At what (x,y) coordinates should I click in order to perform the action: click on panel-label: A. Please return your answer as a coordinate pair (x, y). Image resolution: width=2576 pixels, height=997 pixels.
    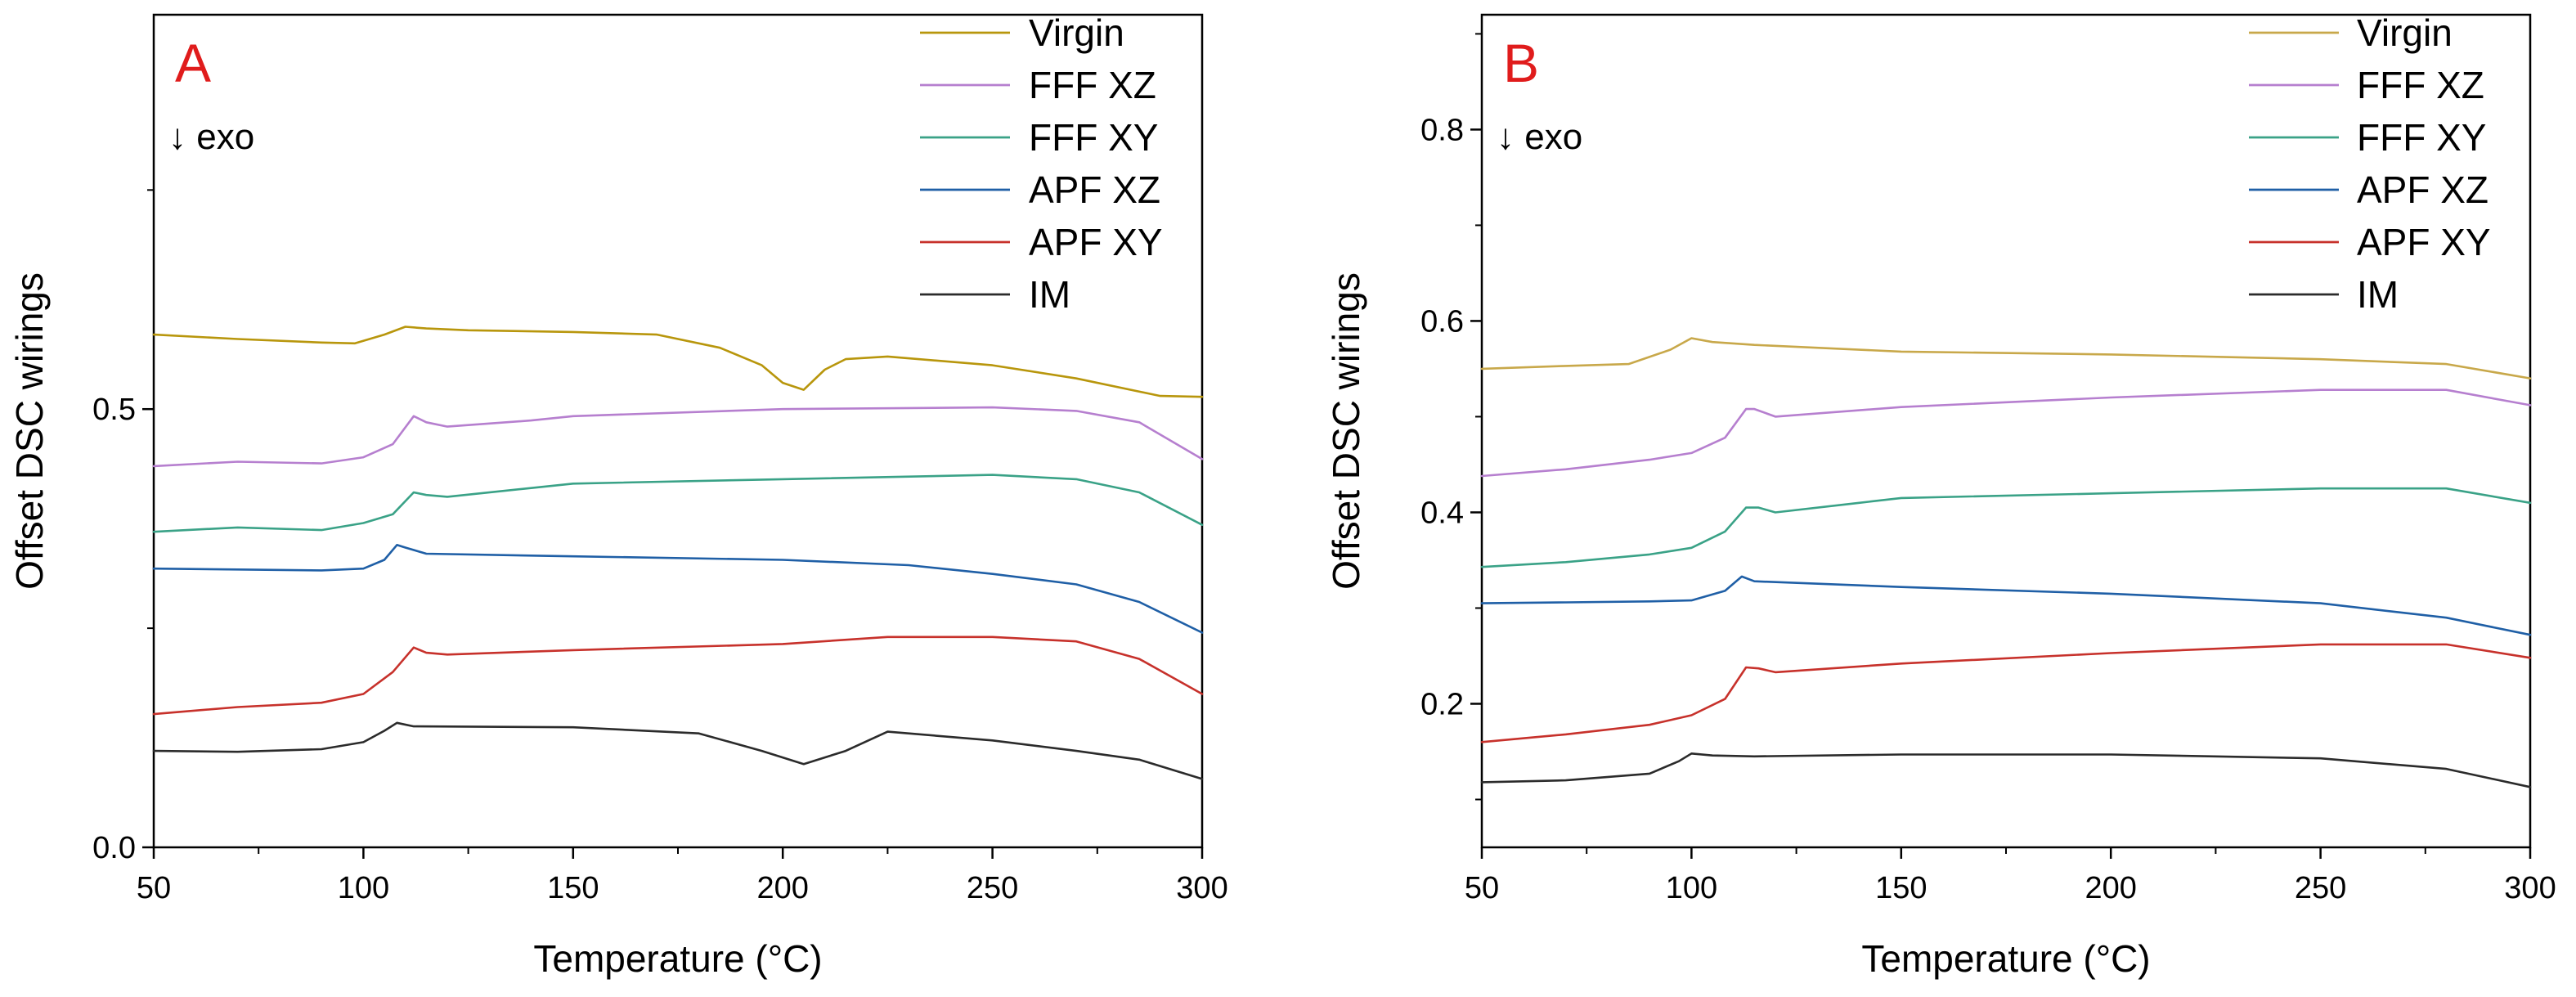
    Looking at the image, I should click on (193, 63).